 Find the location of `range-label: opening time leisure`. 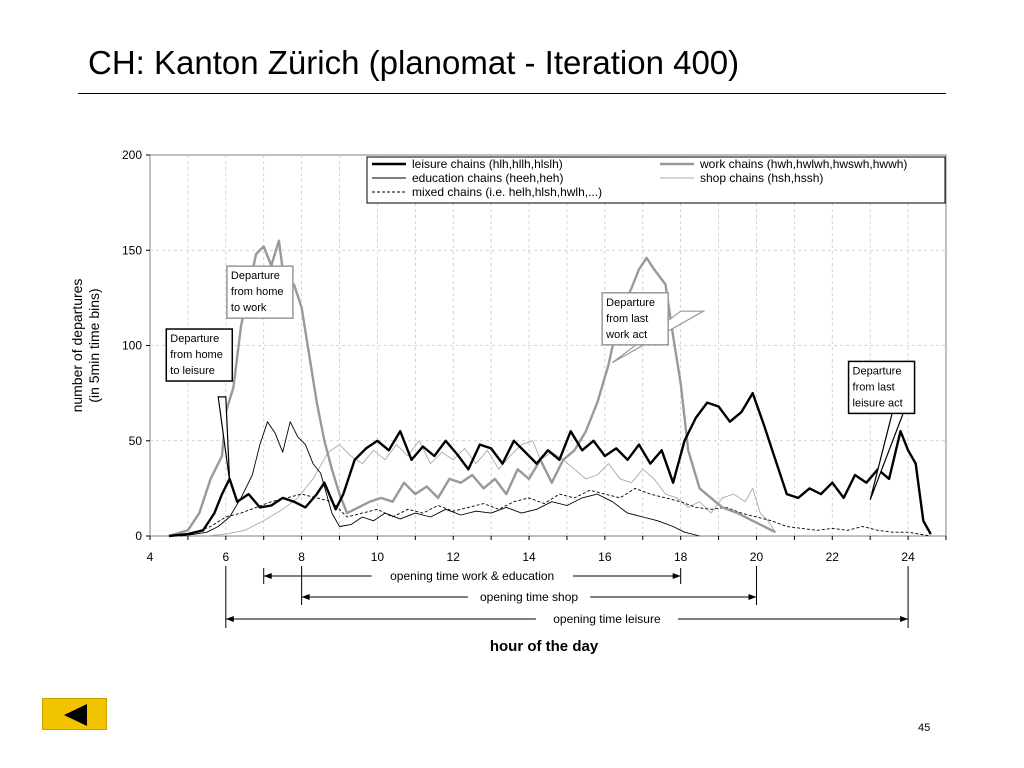

range-label: opening time leisure is located at coordinates (607, 619).